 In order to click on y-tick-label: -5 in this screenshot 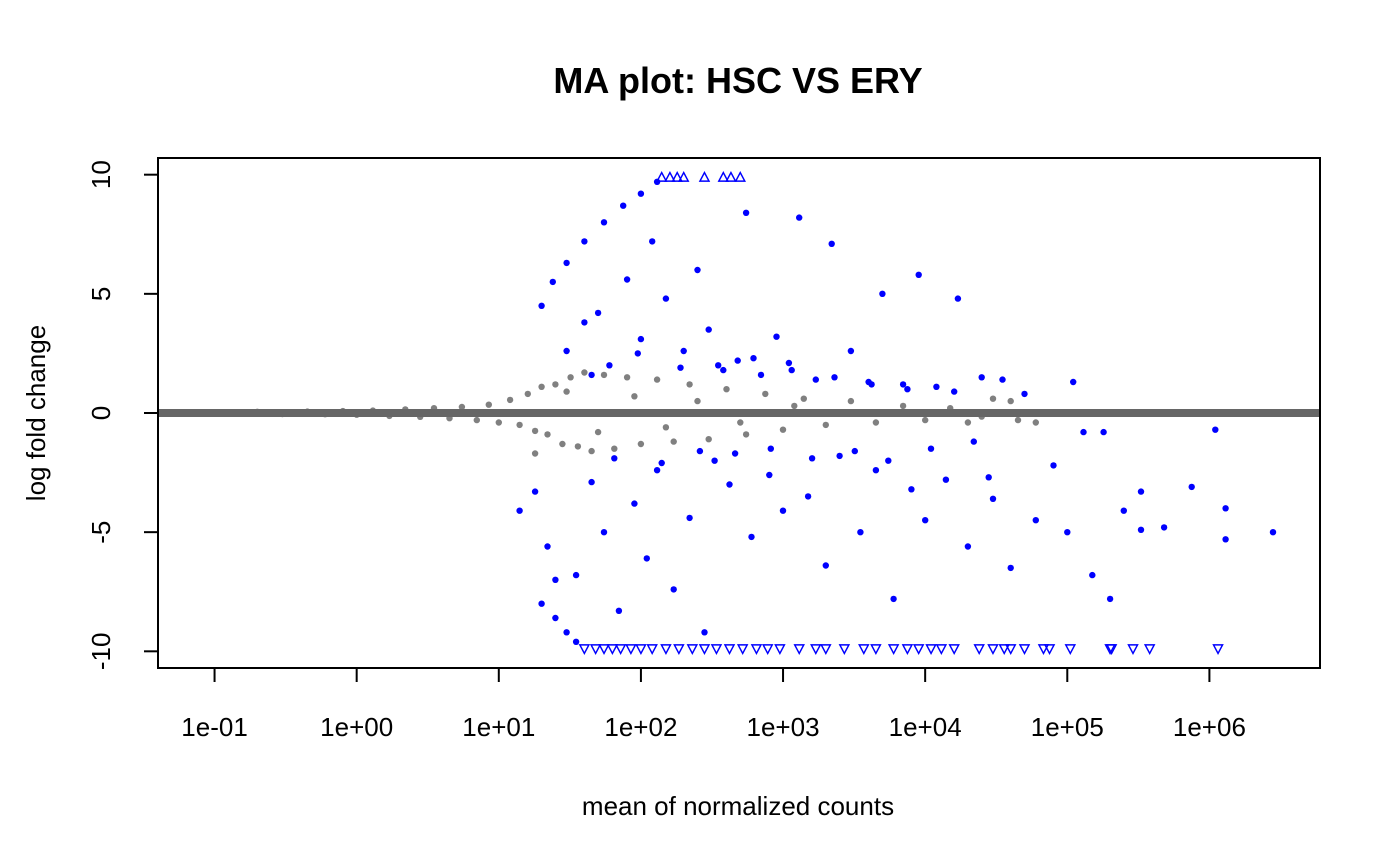, I will do `click(101, 532)`.